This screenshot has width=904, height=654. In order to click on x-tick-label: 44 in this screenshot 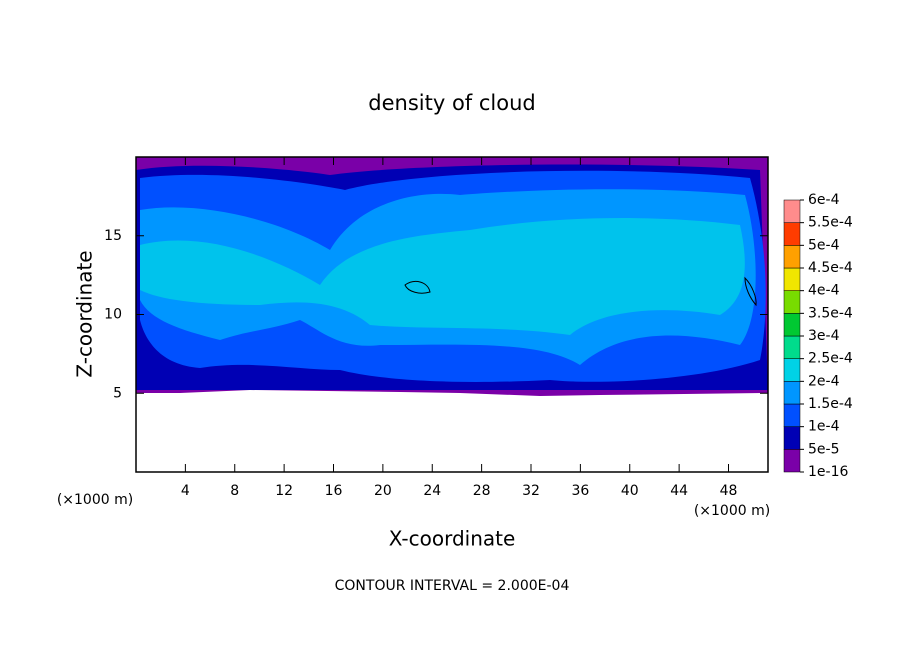, I will do `click(679, 491)`.